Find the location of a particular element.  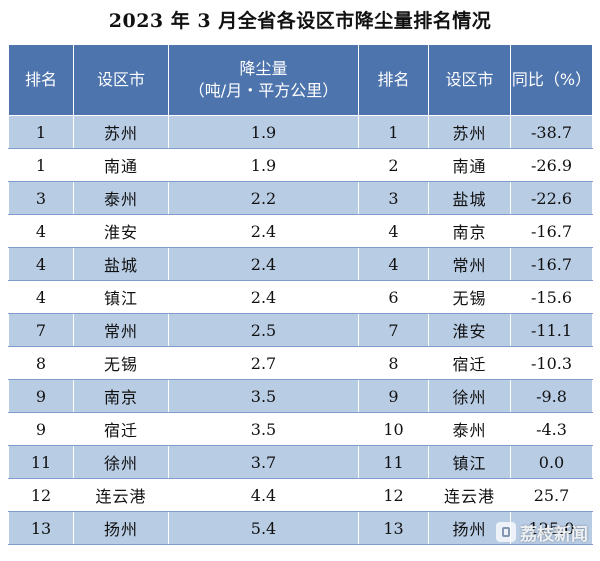

table-row: 11 徐州 3.7 11 镇江 0.0 is located at coordinates (300, 462).